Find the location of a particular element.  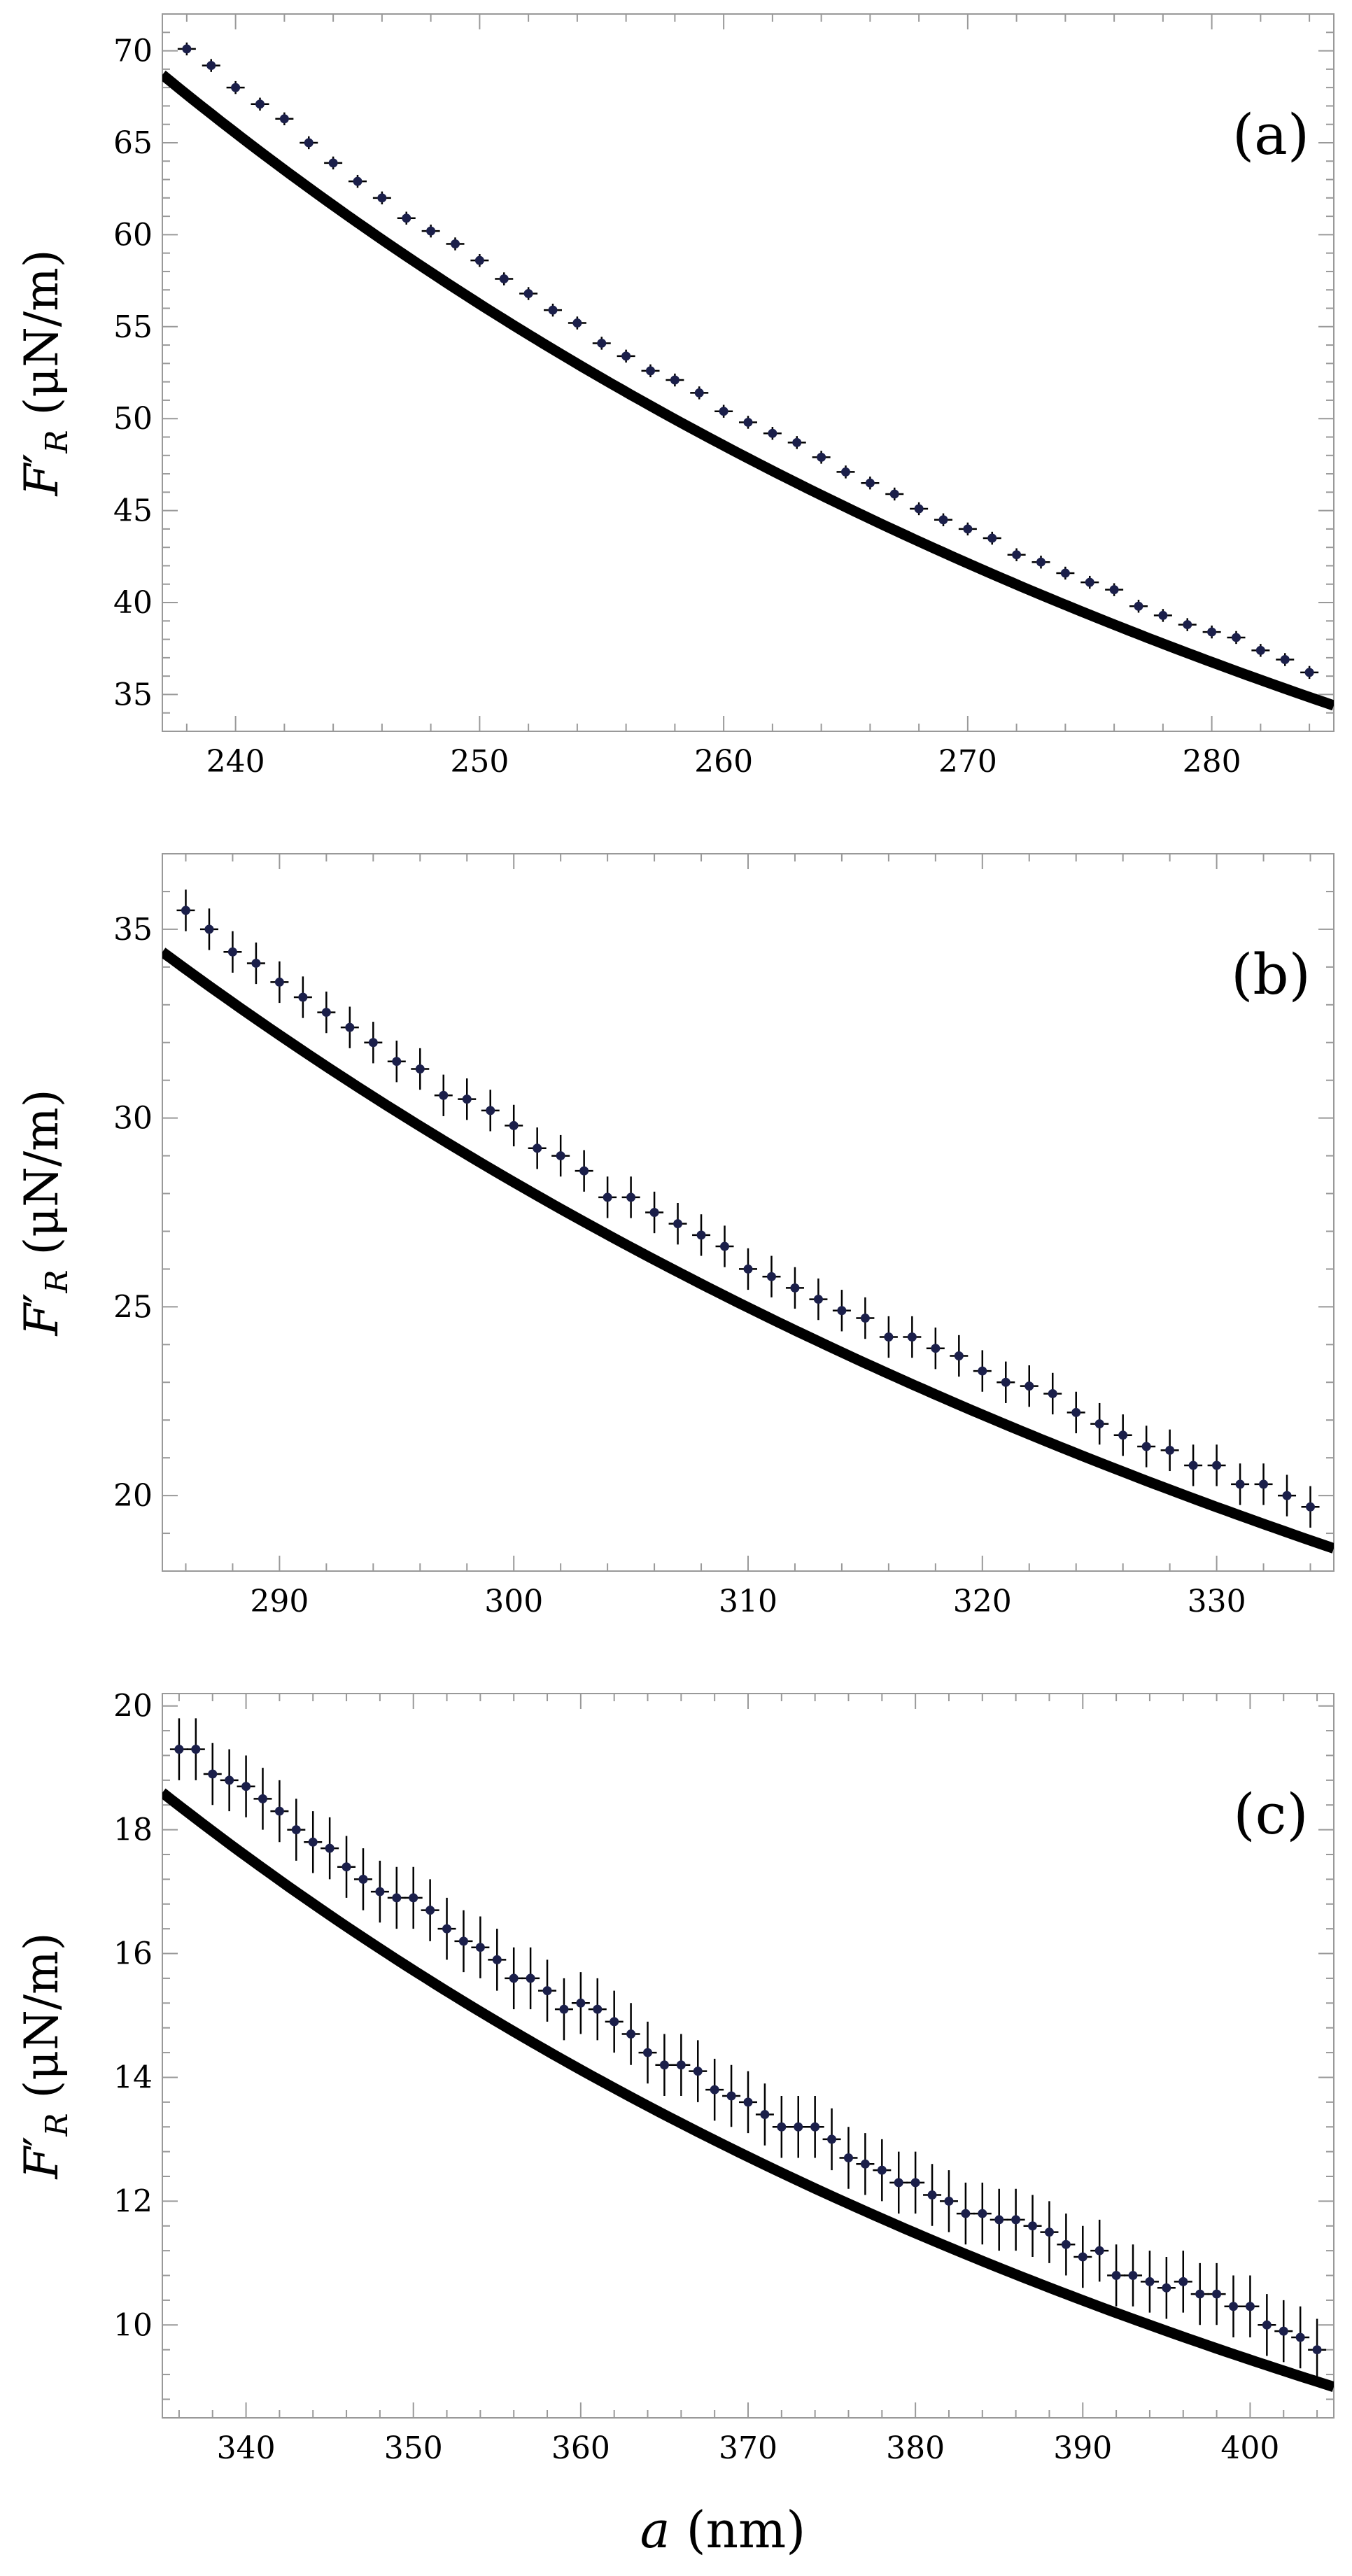

y-axis-label-prime: ′ is located at coordinates (42, 458).